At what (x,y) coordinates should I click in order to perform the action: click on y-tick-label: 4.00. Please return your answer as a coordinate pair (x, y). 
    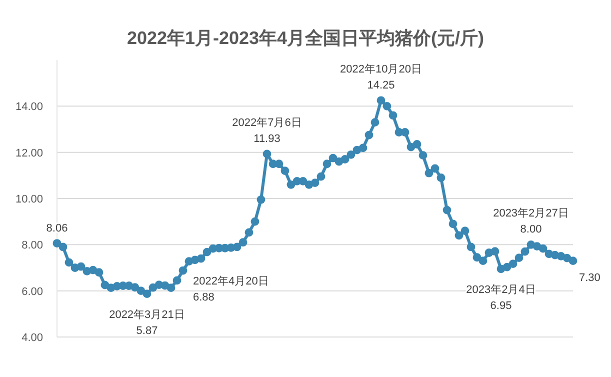
    Looking at the image, I should click on (32, 338).